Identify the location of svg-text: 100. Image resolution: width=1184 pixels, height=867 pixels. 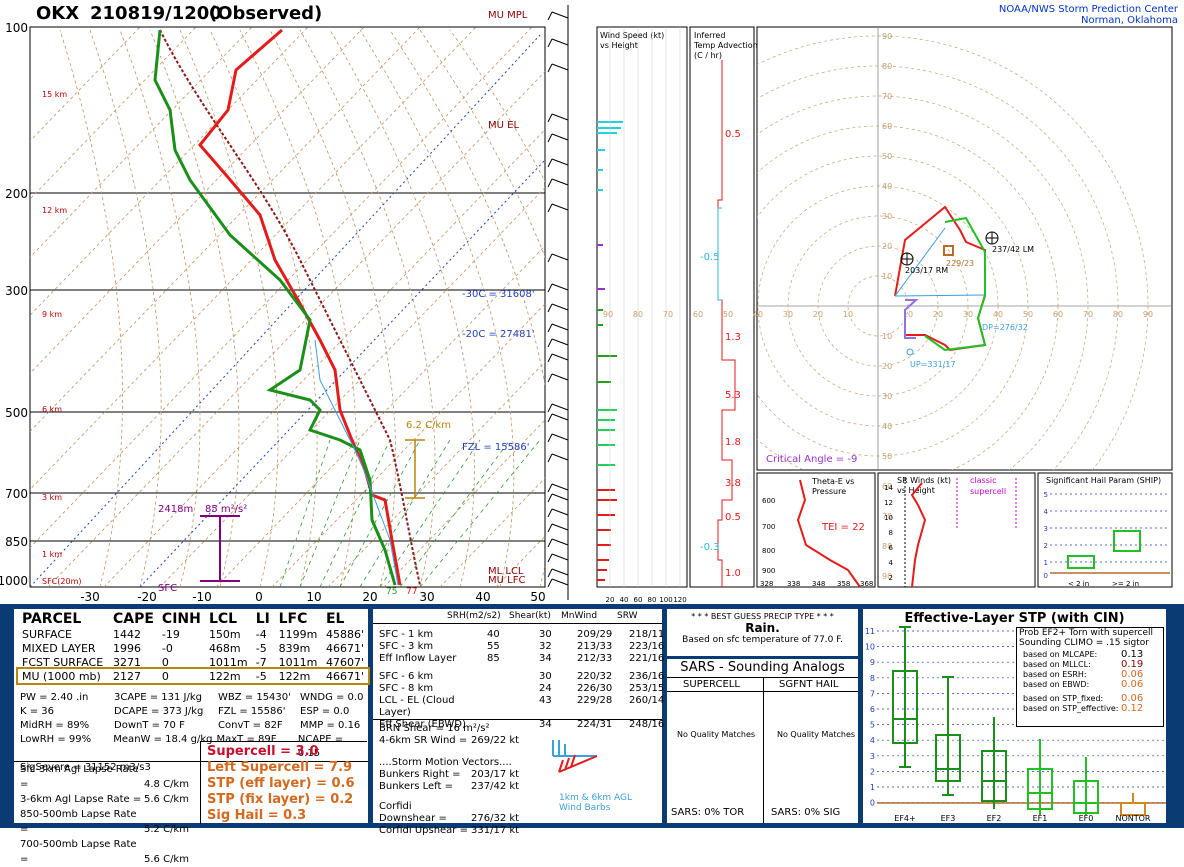
(665, 600).